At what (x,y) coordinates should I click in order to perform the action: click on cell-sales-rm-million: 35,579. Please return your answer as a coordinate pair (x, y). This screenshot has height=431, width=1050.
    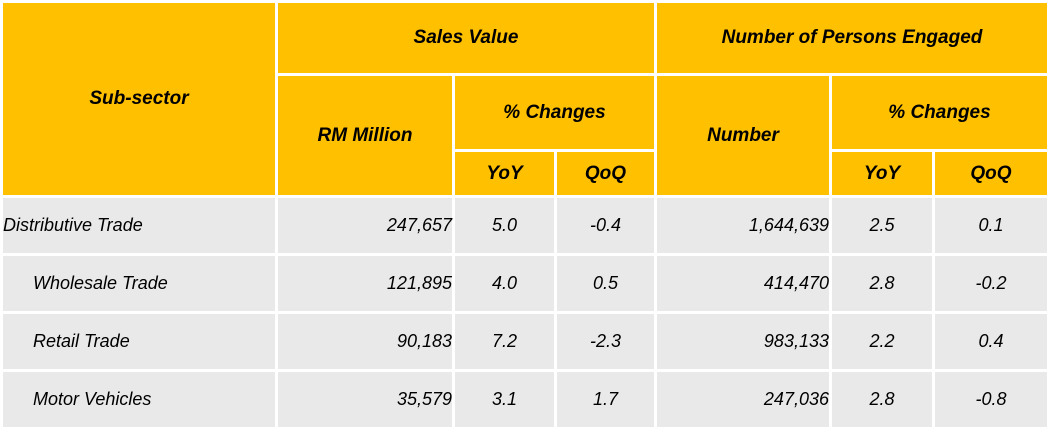
    Looking at the image, I should click on (365, 399).